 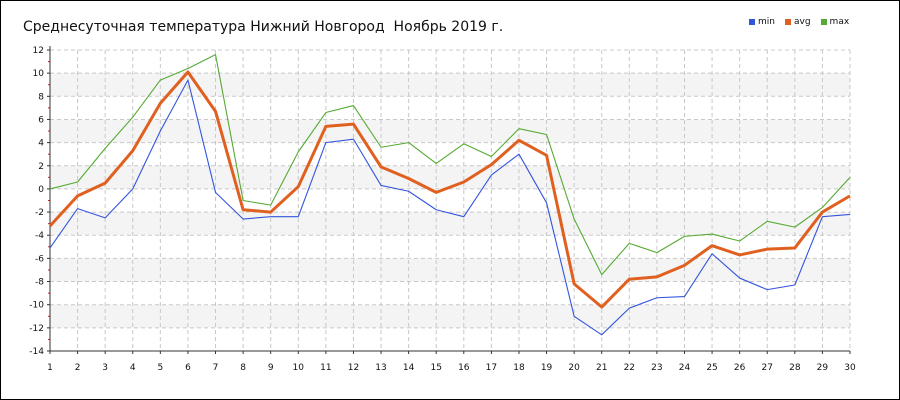 What do you see at coordinates (38, 51) in the screenshot?
I see `y-tick-label: 12` at bounding box center [38, 51].